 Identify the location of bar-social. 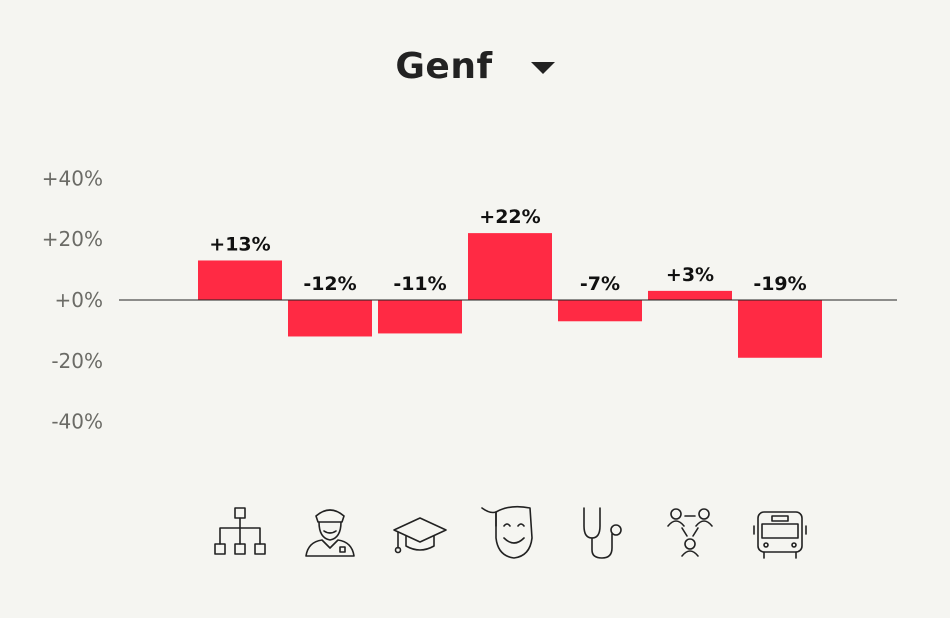
(690, 295).